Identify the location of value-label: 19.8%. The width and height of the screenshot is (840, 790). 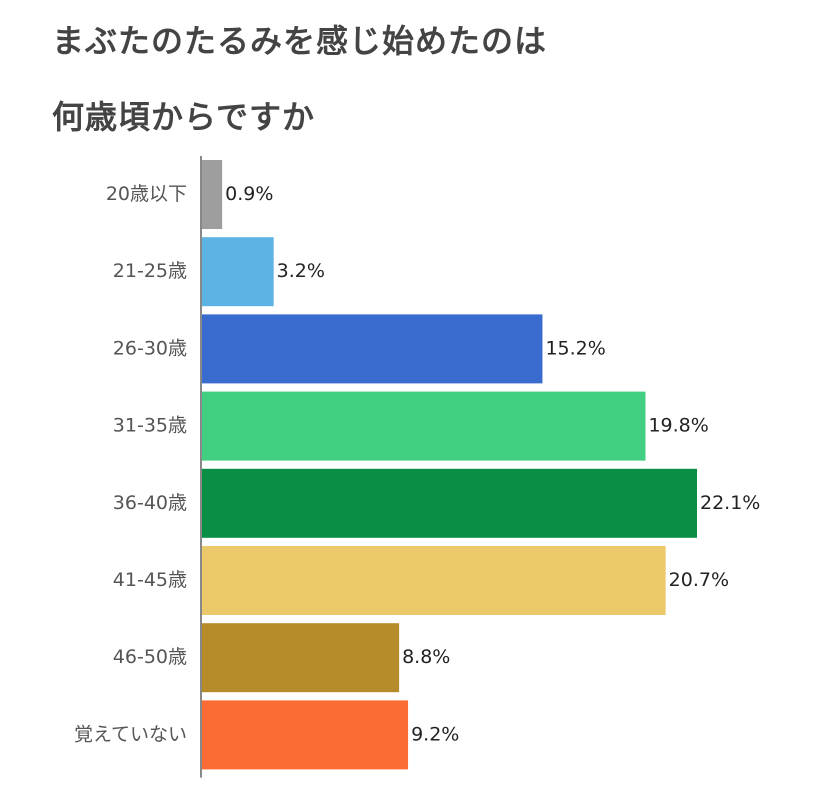
(678, 426).